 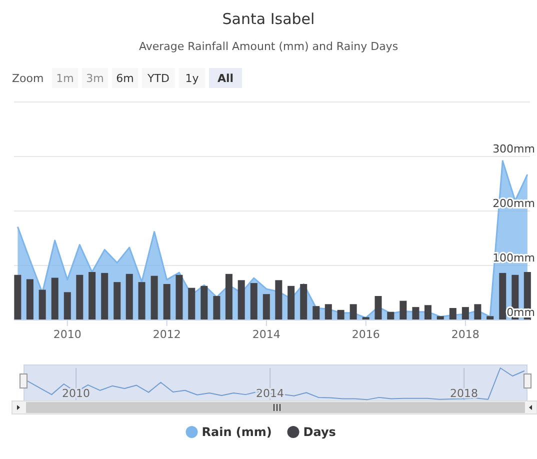 I want to click on legend-label: Days, so click(x=319, y=432).